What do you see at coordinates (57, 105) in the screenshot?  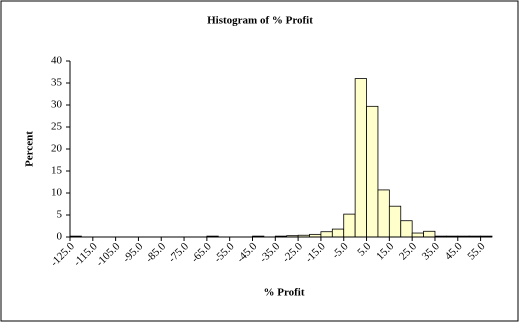 I see `y-tick-label: 30` at bounding box center [57, 105].